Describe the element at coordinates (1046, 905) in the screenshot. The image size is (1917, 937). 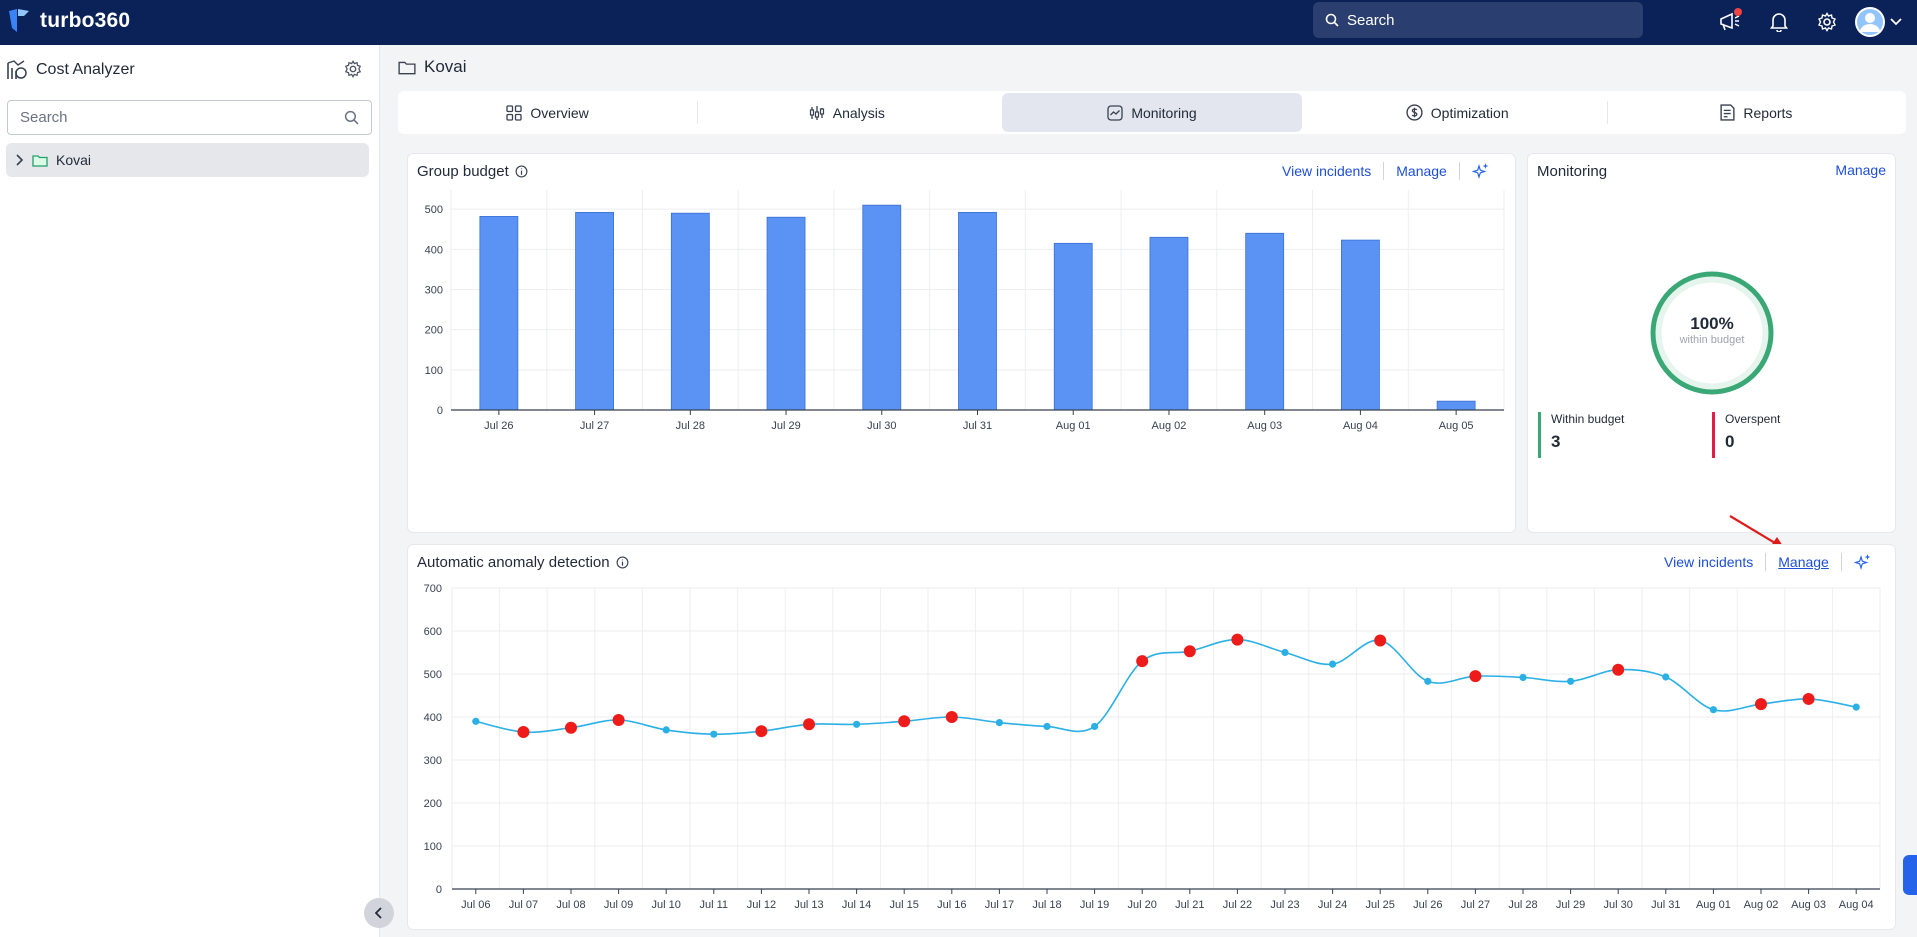
I see `x-tick-label: Jul 18` at that location.